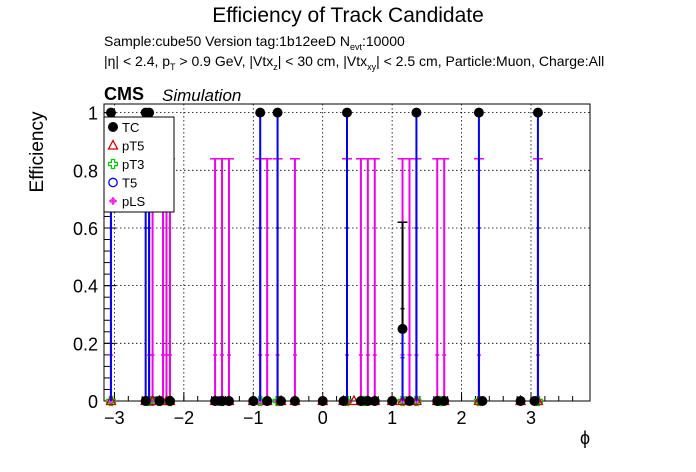 The height and width of the screenshot is (472, 696). What do you see at coordinates (93, 402) in the screenshot?
I see `y-tick-label: 0` at bounding box center [93, 402].